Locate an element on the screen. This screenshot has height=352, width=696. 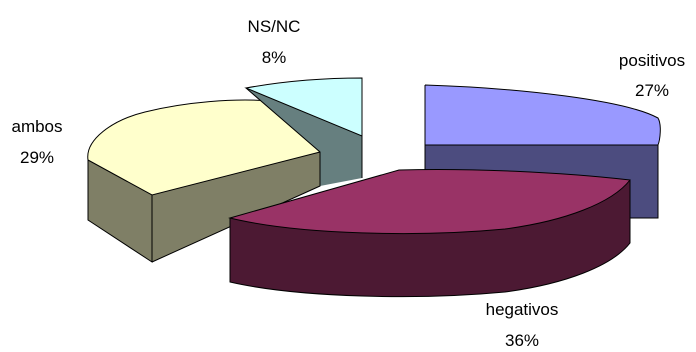
slice-top-positivos is located at coordinates (543, 115).